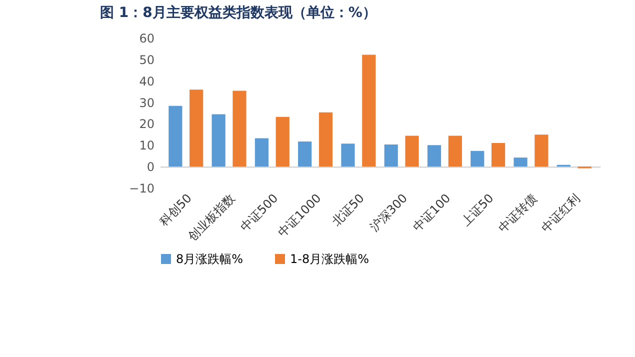 The image size is (635, 357). What do you see at coordinates (518, 213) in the screenshot?
I see `x-tick-label: 中证转债` at bounding box center [518, 213].